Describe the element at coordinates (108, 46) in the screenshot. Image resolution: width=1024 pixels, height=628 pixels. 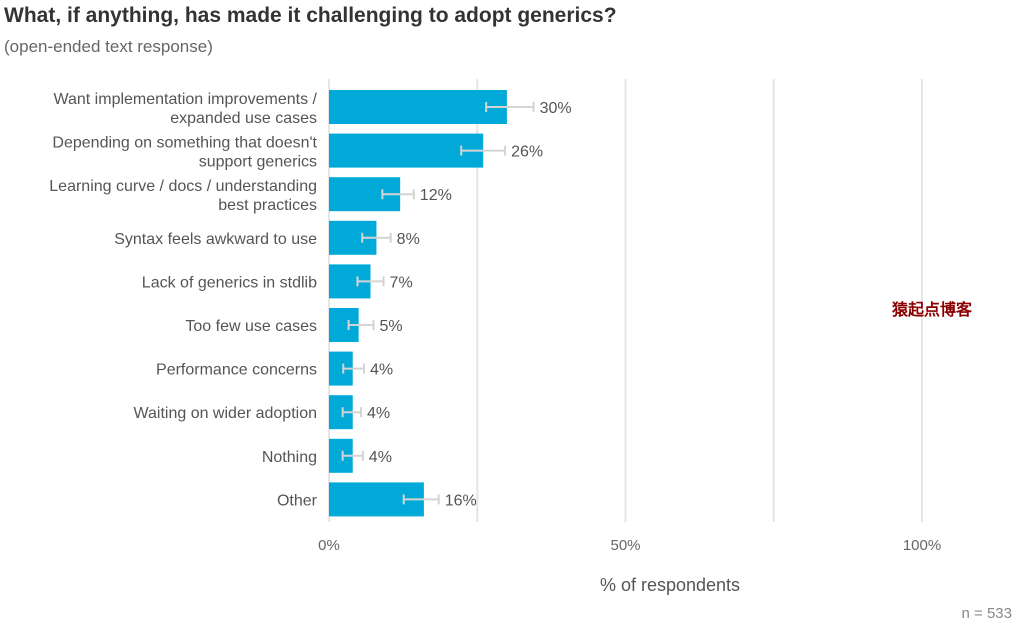
I see `chart-subtitle: (open-ended text response)` at that location.